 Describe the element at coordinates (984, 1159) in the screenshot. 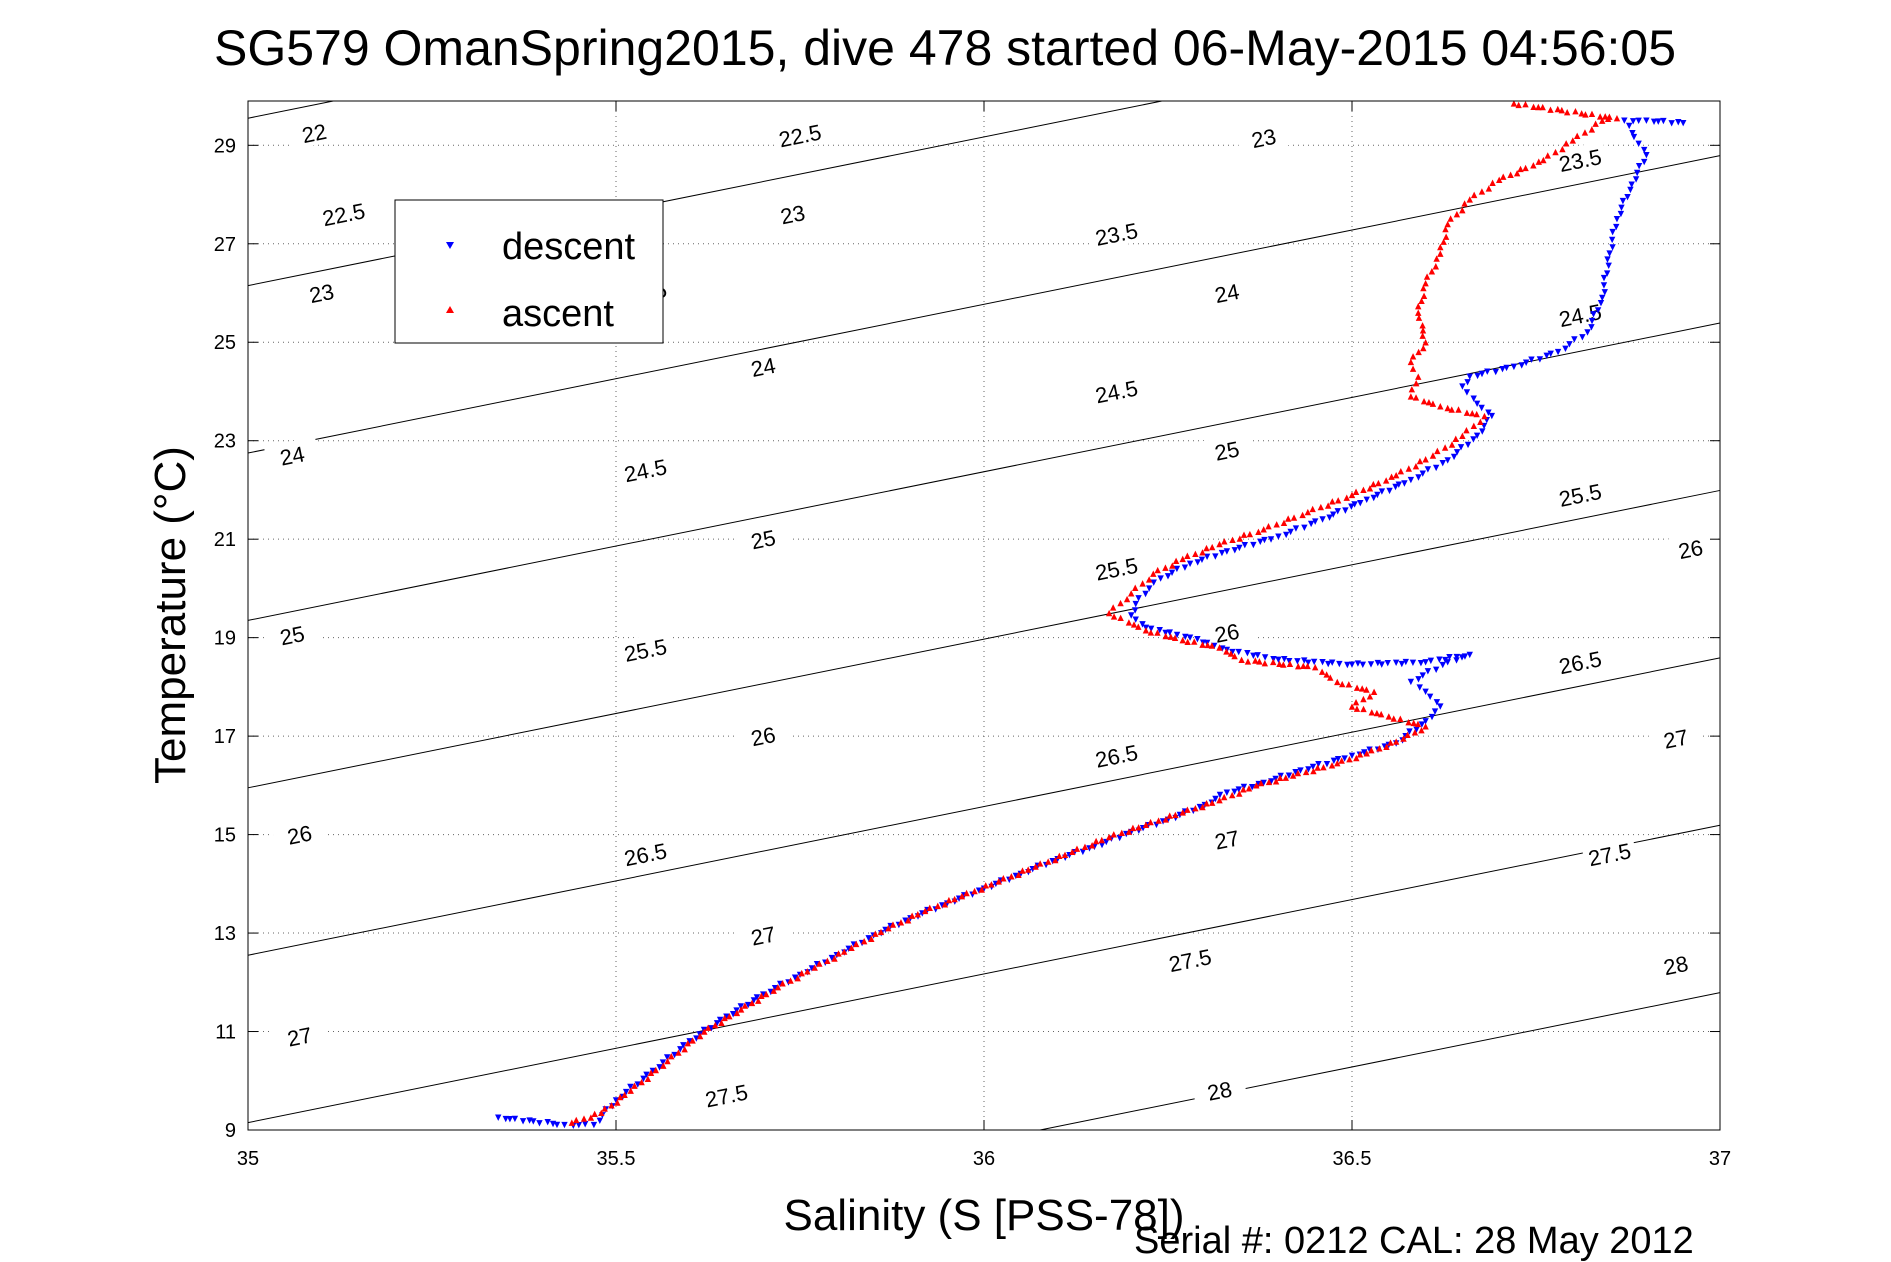

I see `x-tick-label: 36` at that location.